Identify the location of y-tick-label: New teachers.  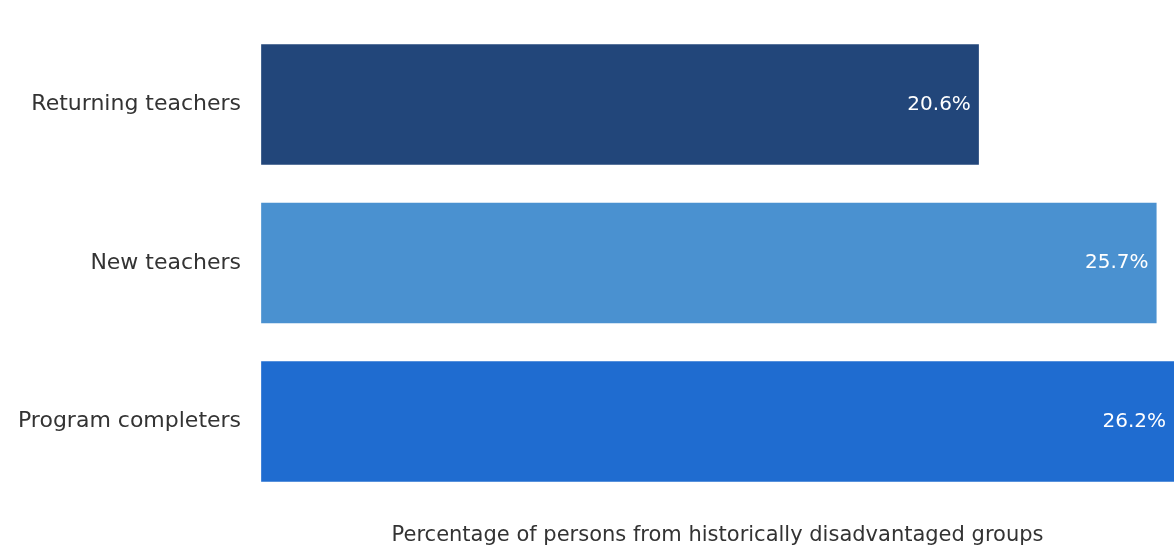
(166, 261).